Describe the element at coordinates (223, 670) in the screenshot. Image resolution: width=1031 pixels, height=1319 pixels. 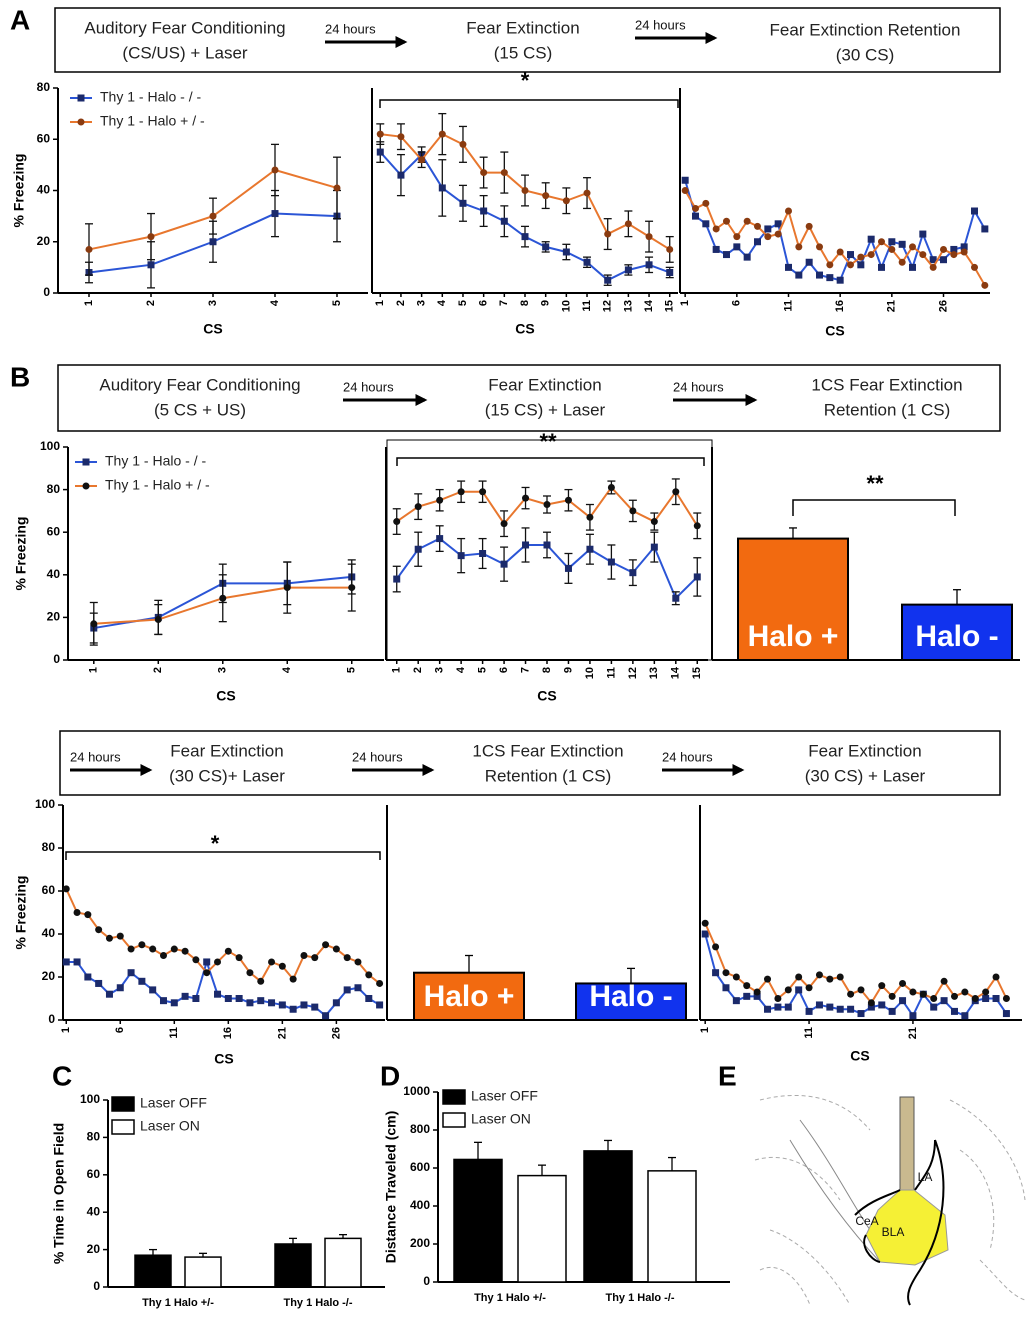
I see `x-tick-label: 3` at that location.